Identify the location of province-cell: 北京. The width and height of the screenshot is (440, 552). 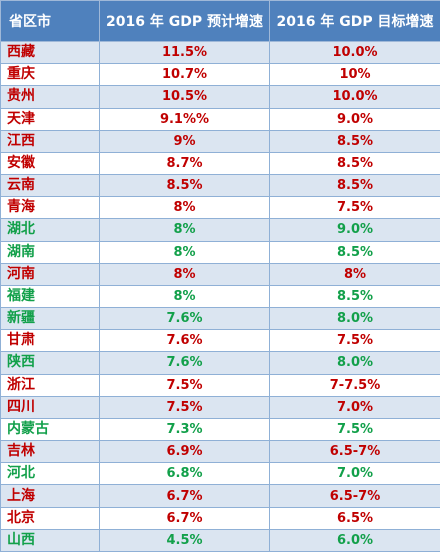
(50, 518).